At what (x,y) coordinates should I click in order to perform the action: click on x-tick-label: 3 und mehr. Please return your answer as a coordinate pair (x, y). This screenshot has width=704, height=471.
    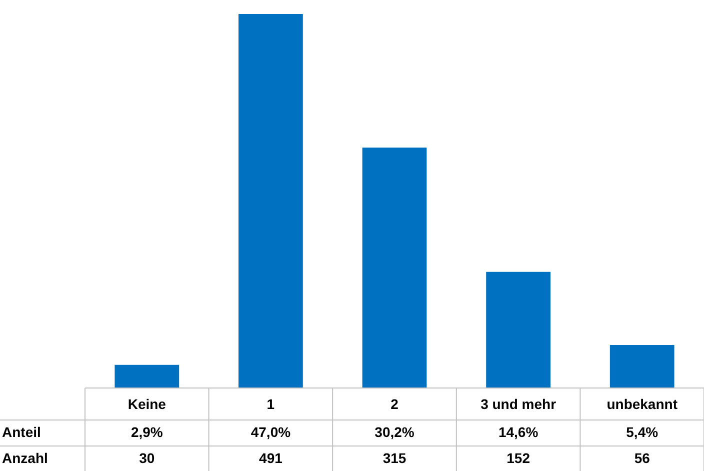
    Looking at the image, I should click on (518, 404).